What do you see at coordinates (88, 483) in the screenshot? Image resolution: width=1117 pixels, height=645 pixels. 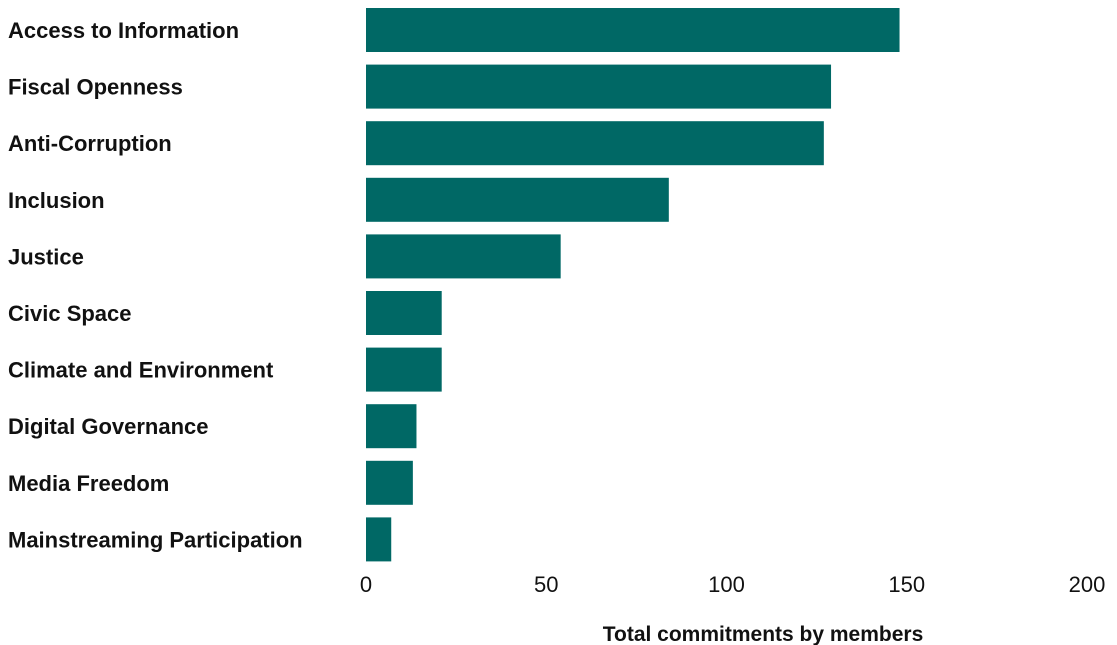 I see `category-label: Media Freedom` at bounding box center [88, 483].